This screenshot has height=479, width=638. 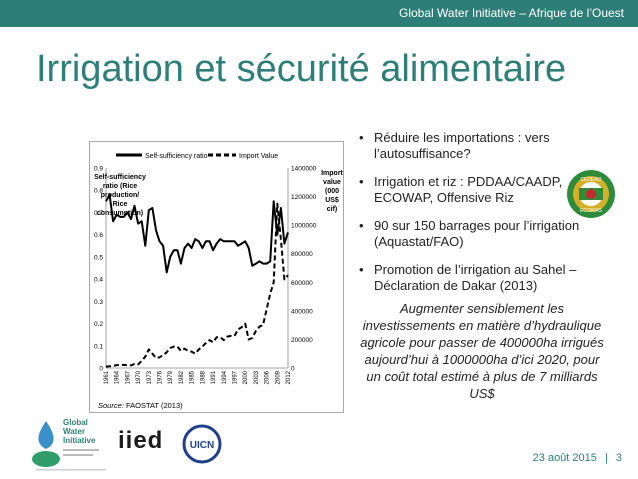 I want to click on series-line-import-value, so click(x=197, y=285).